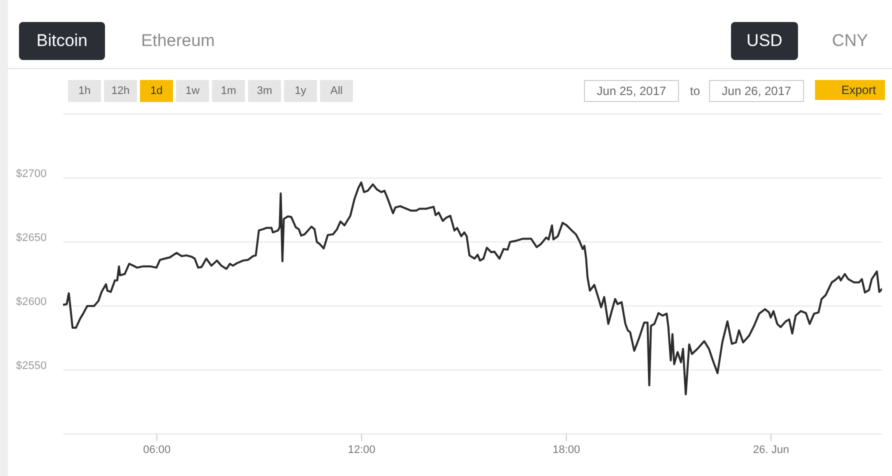 The image size is (892, 476). I want to click on x-tick-label: 26. Jun, so click(771, 450).